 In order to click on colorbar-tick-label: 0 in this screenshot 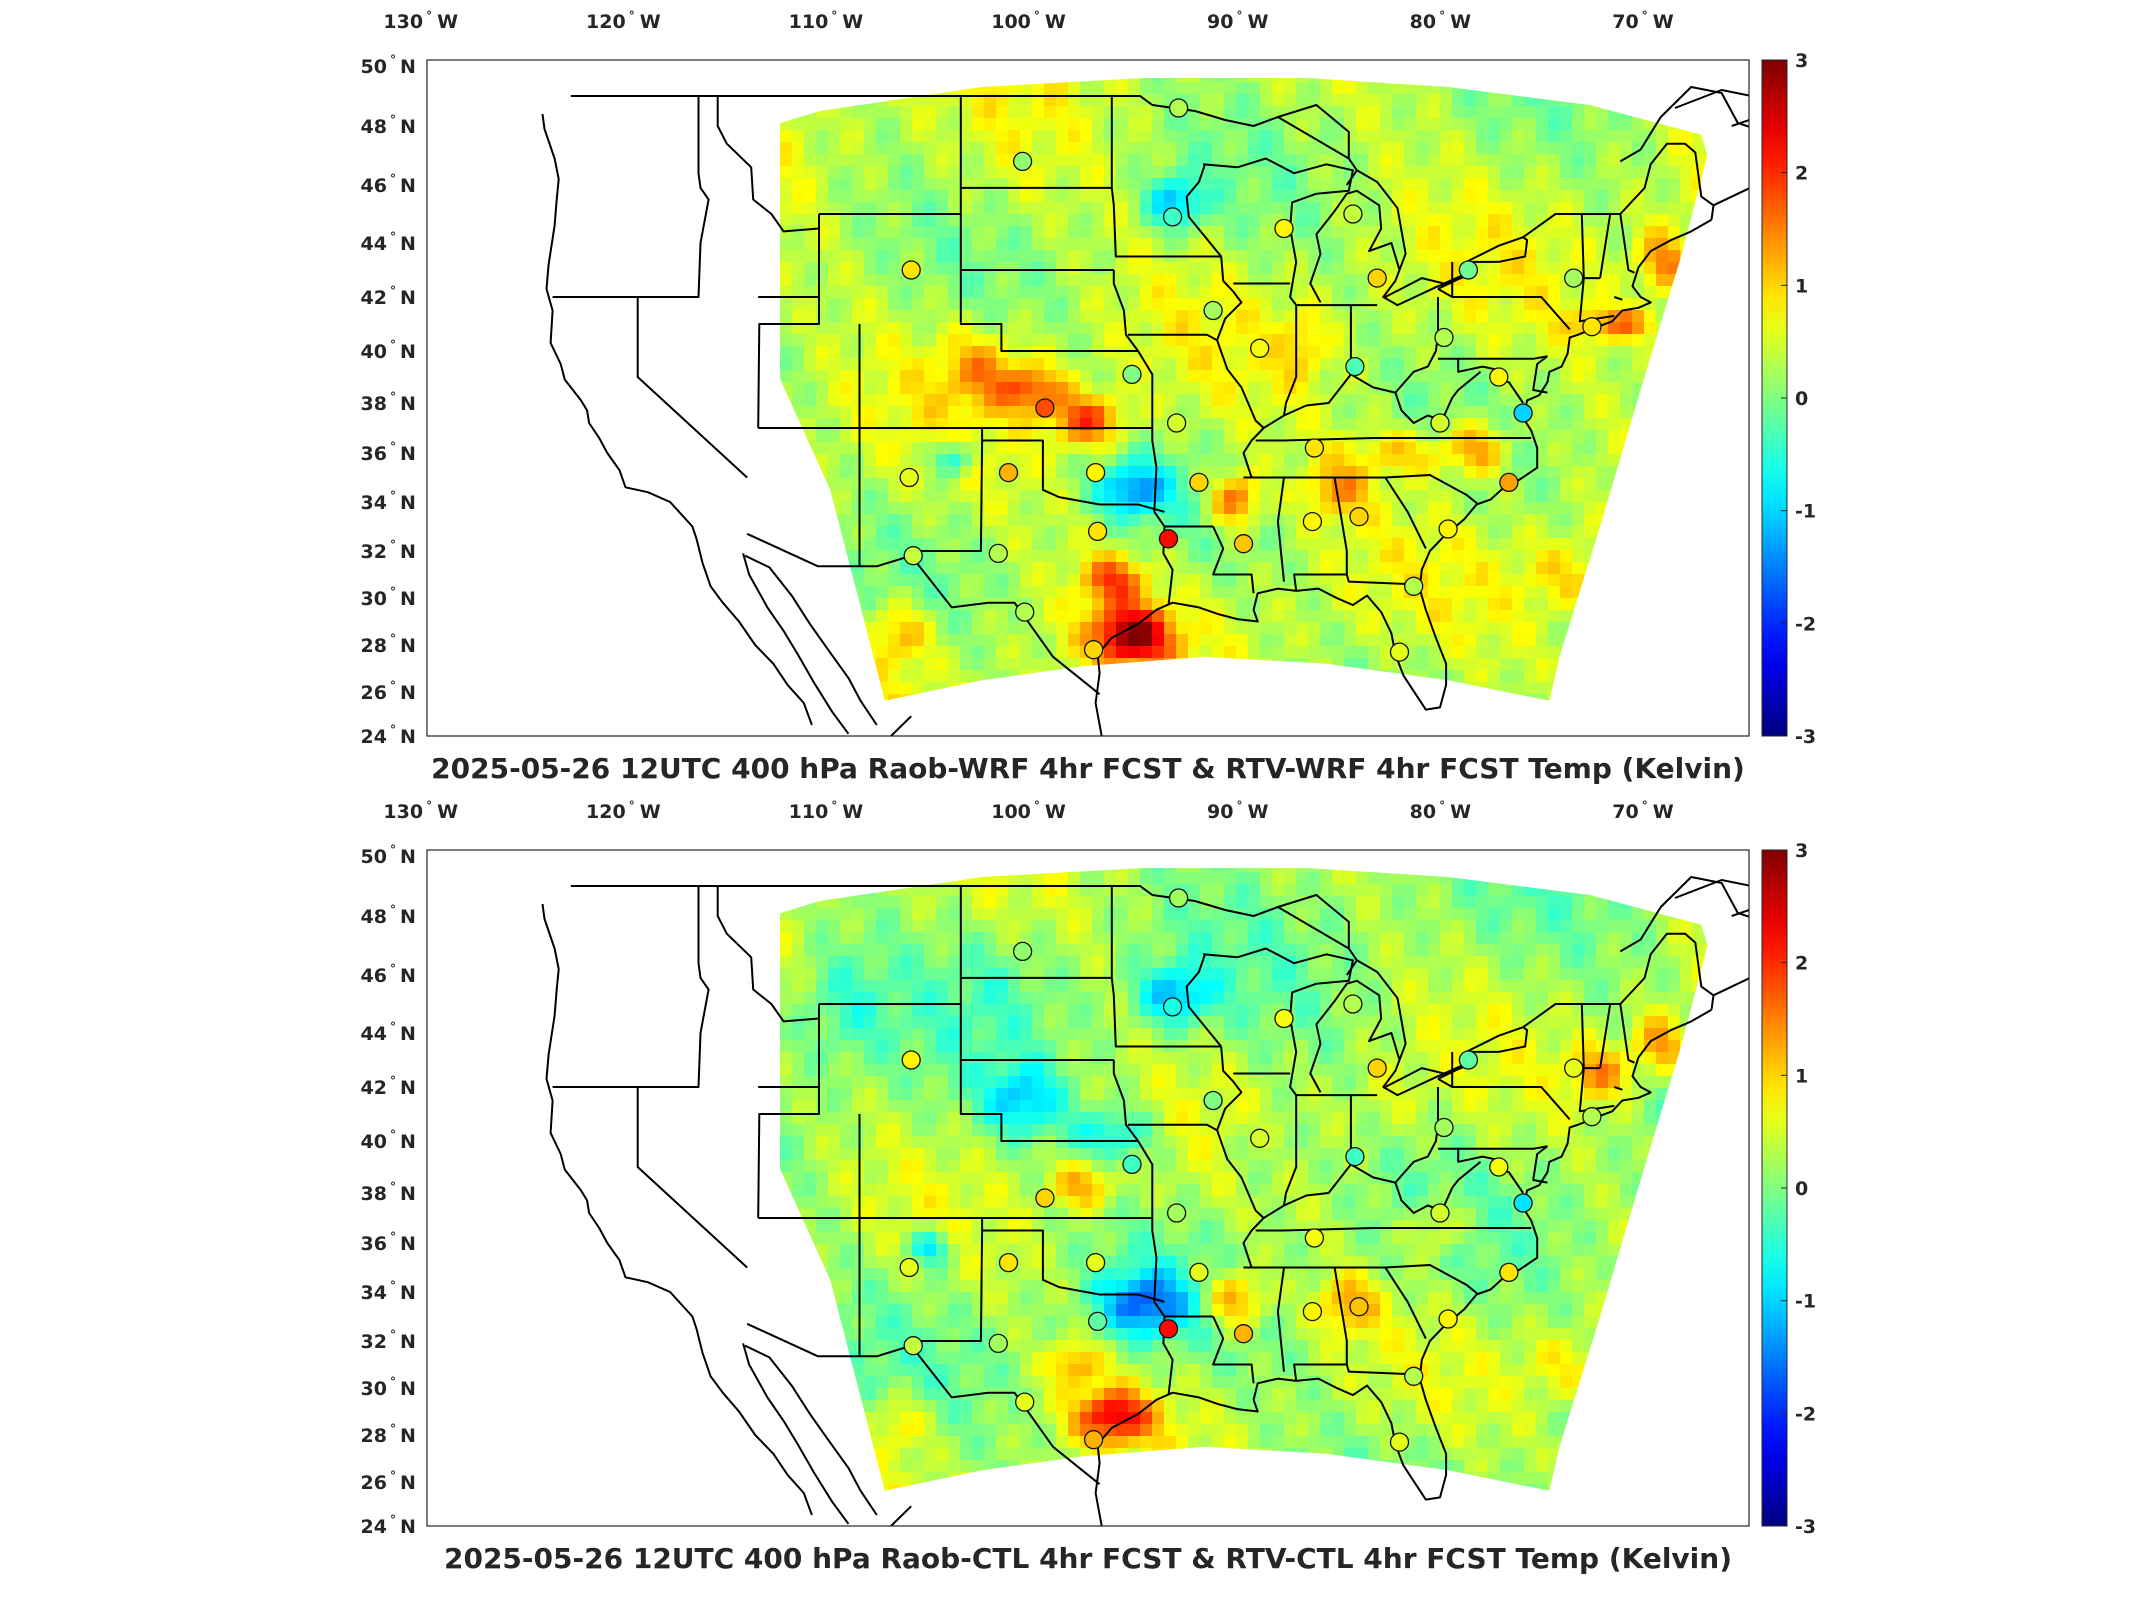, I will do `click(1801, 1189)`.